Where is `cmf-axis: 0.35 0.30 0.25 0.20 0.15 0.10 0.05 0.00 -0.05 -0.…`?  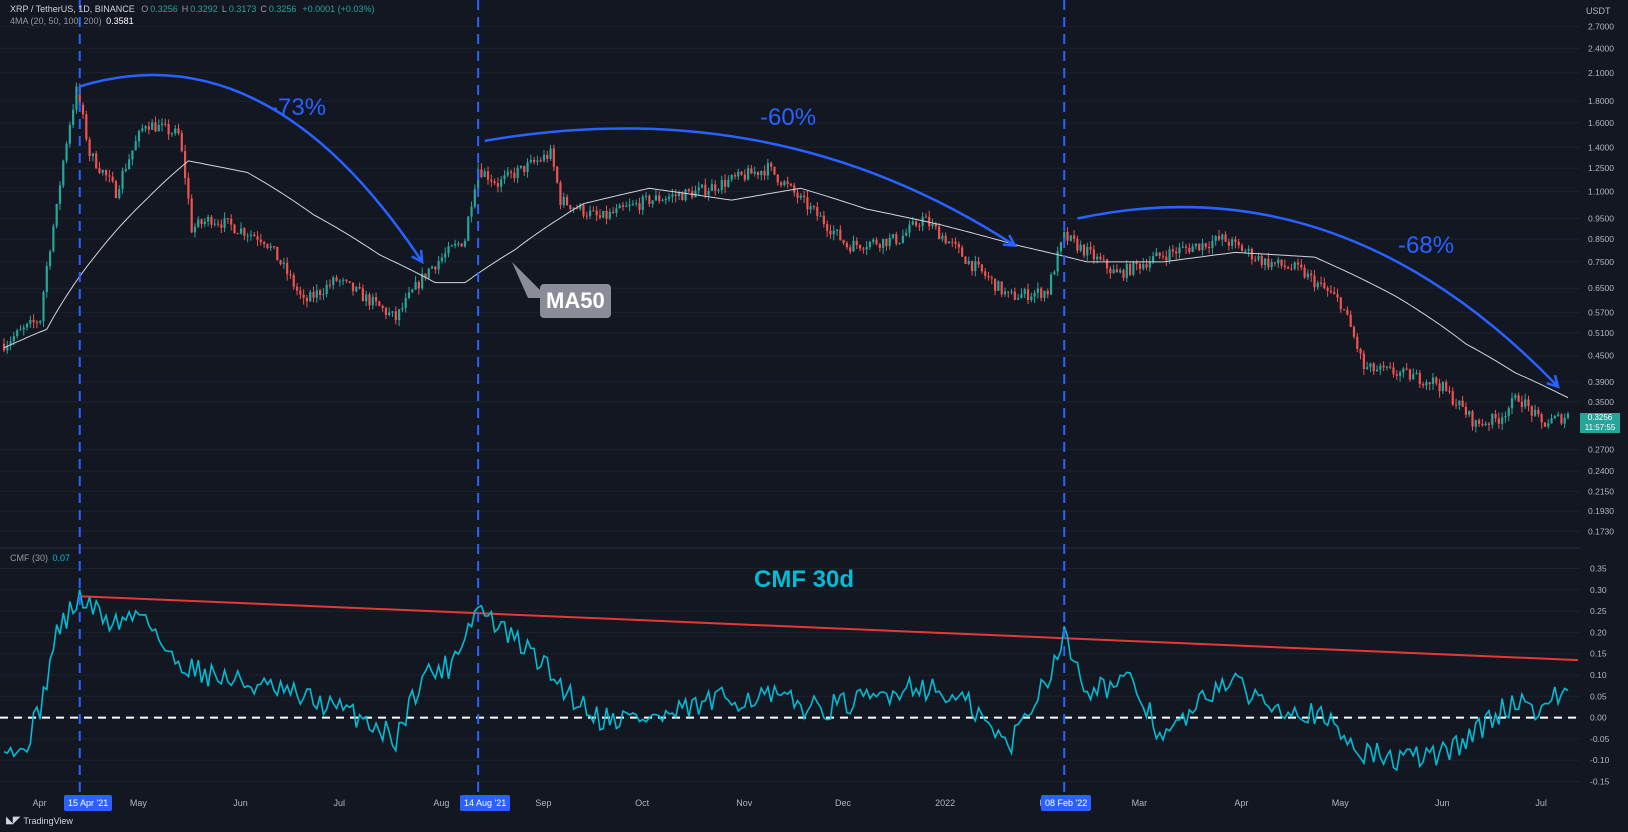 cmf-axis: 0.35 0.30 0.25 0.20 0.15 0.10 0.05 0.00 -0.05 -0.… is located at coordinates (1600, 675).